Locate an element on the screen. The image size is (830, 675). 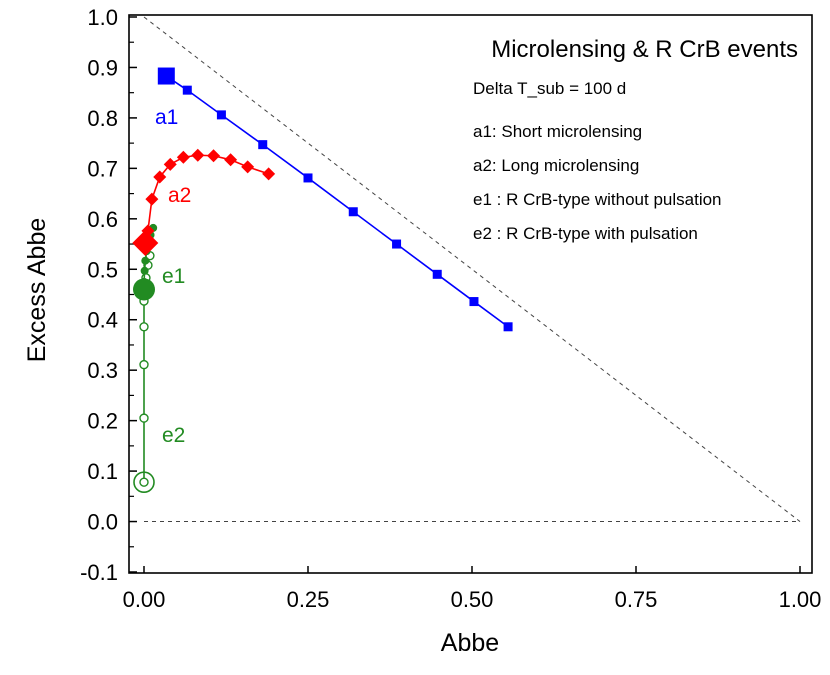
y-tick-label: 0.7 is located at coordinates (102, 168).